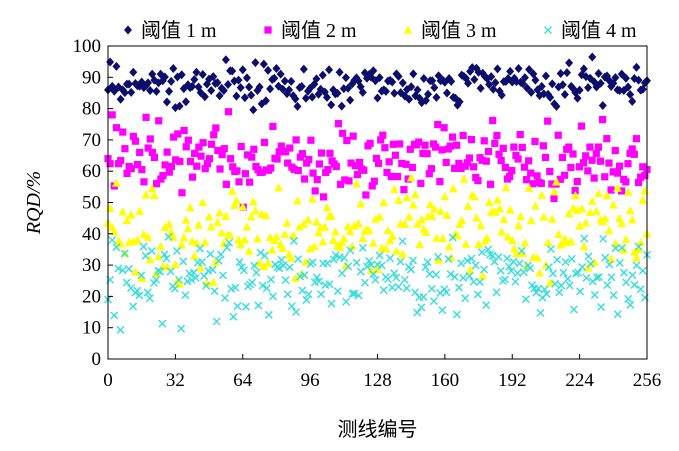  I want to click on legend-item-4: 阈值 4 m, so click(590, 30).